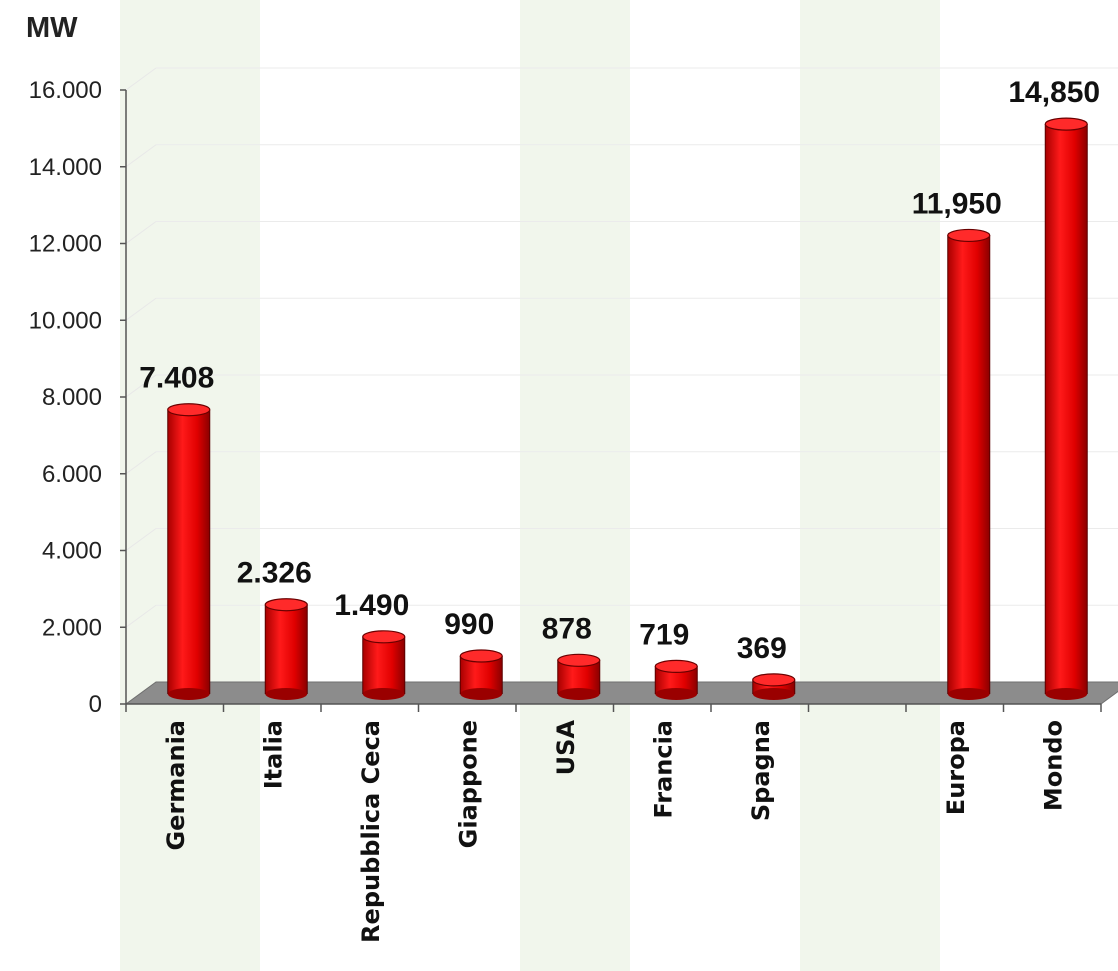  What do you see at coordinates (1054, 92) in the screenshot?
I see `data-label: 14,850` at bounding box center [1054, 92].